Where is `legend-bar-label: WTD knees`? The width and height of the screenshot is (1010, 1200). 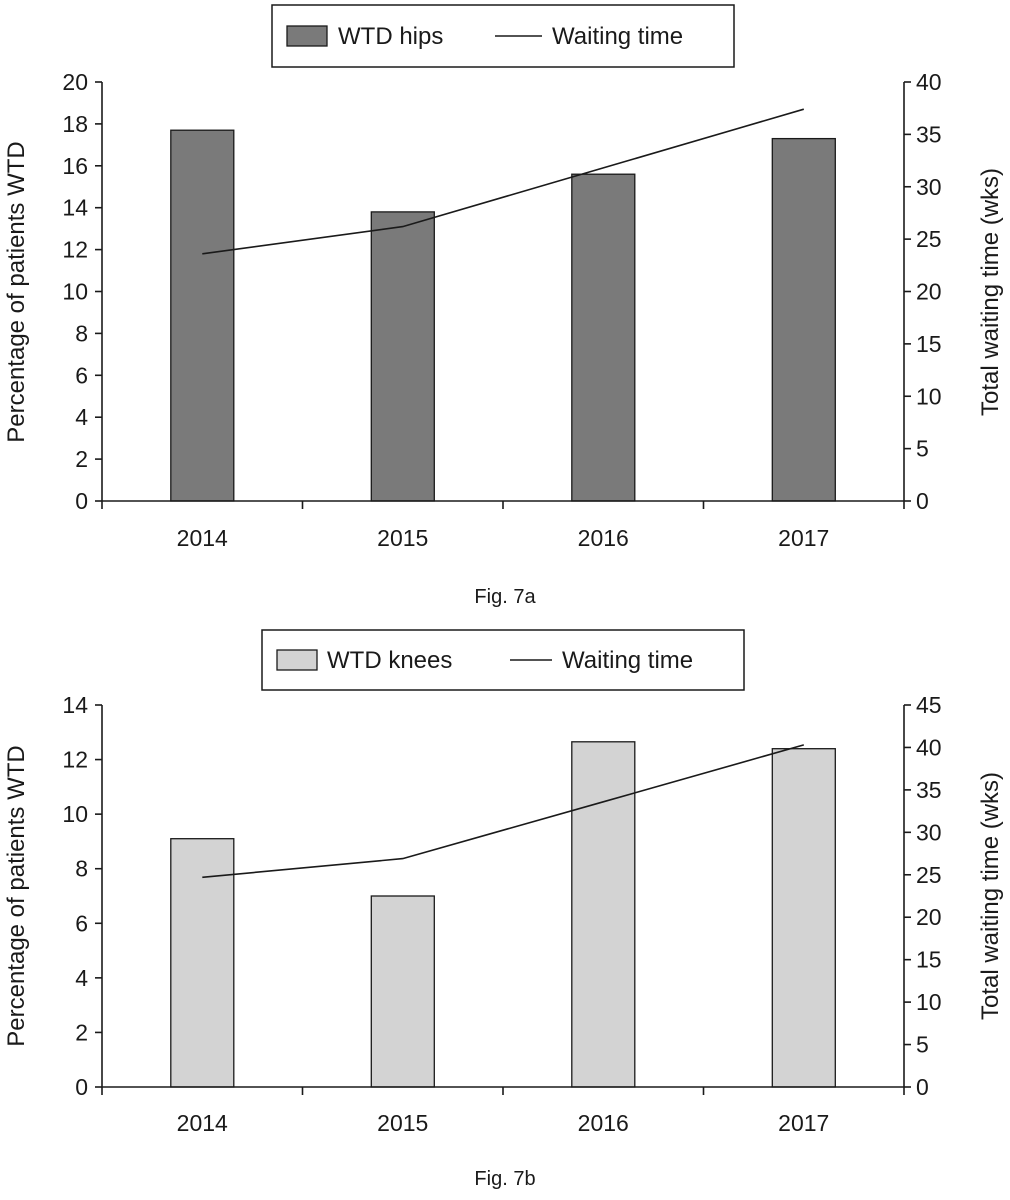 legend-bar-label: WTD knees is located at coordinates (389, 660).